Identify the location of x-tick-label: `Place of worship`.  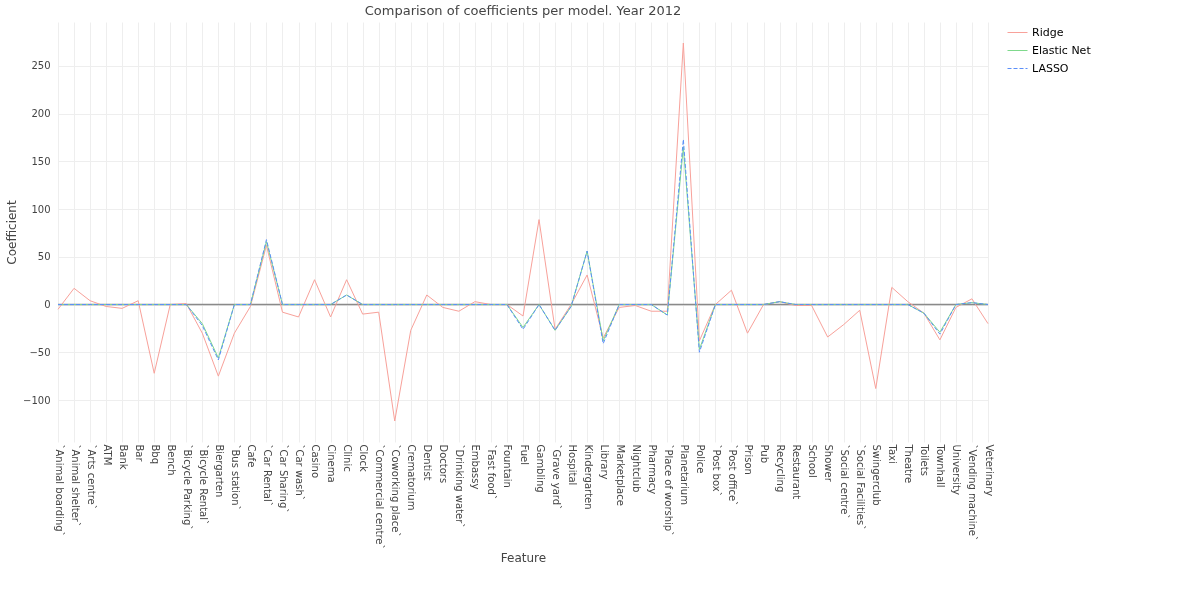
(668, 490).